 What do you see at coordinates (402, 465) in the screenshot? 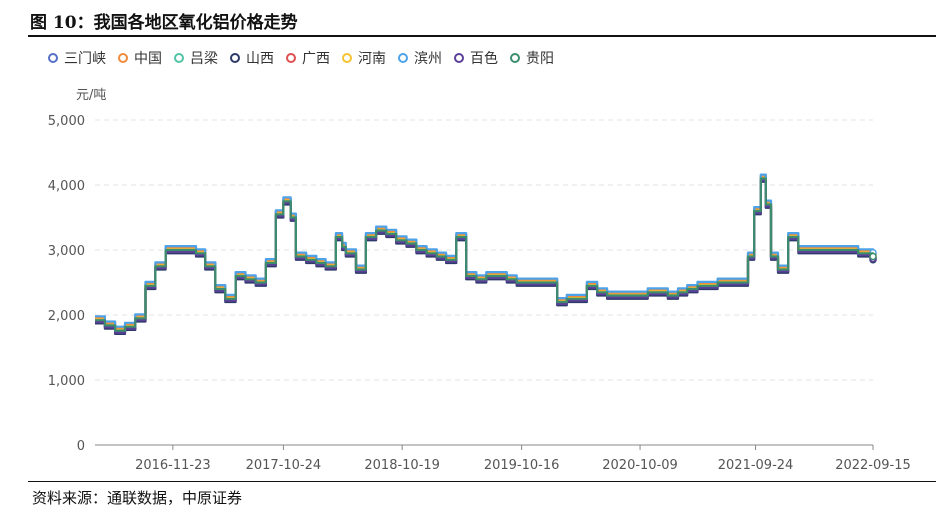
I see `x-tick-label: 2018-10-19` at bounding box center [402, 465].